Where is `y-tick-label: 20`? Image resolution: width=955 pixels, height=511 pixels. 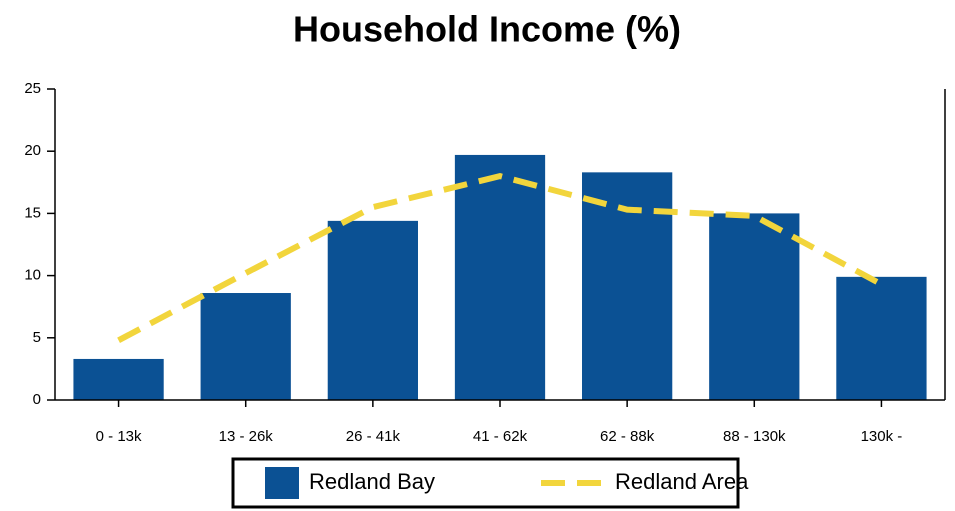 y-tick-label: 20 is located at coordinates (32, 150).